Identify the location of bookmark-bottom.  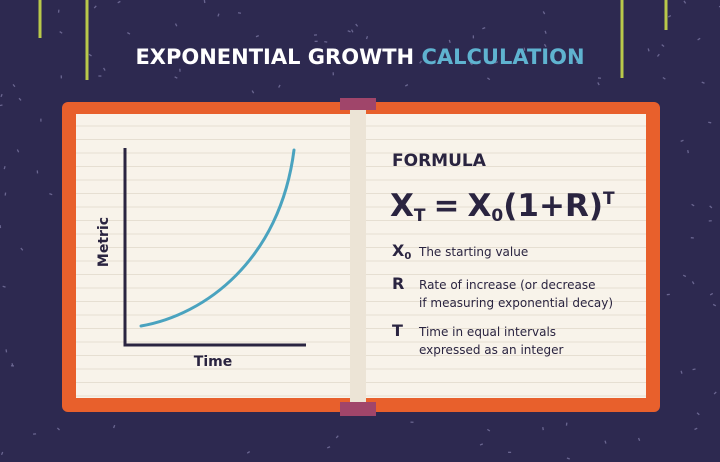
(358, 409).